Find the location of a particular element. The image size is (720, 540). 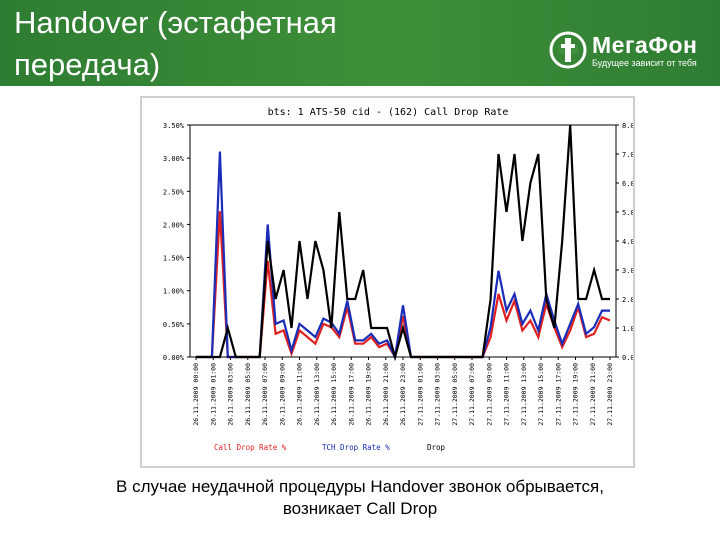

x-tick-label: 27.11.2009 21:00 is located at coordinates (593, 394).